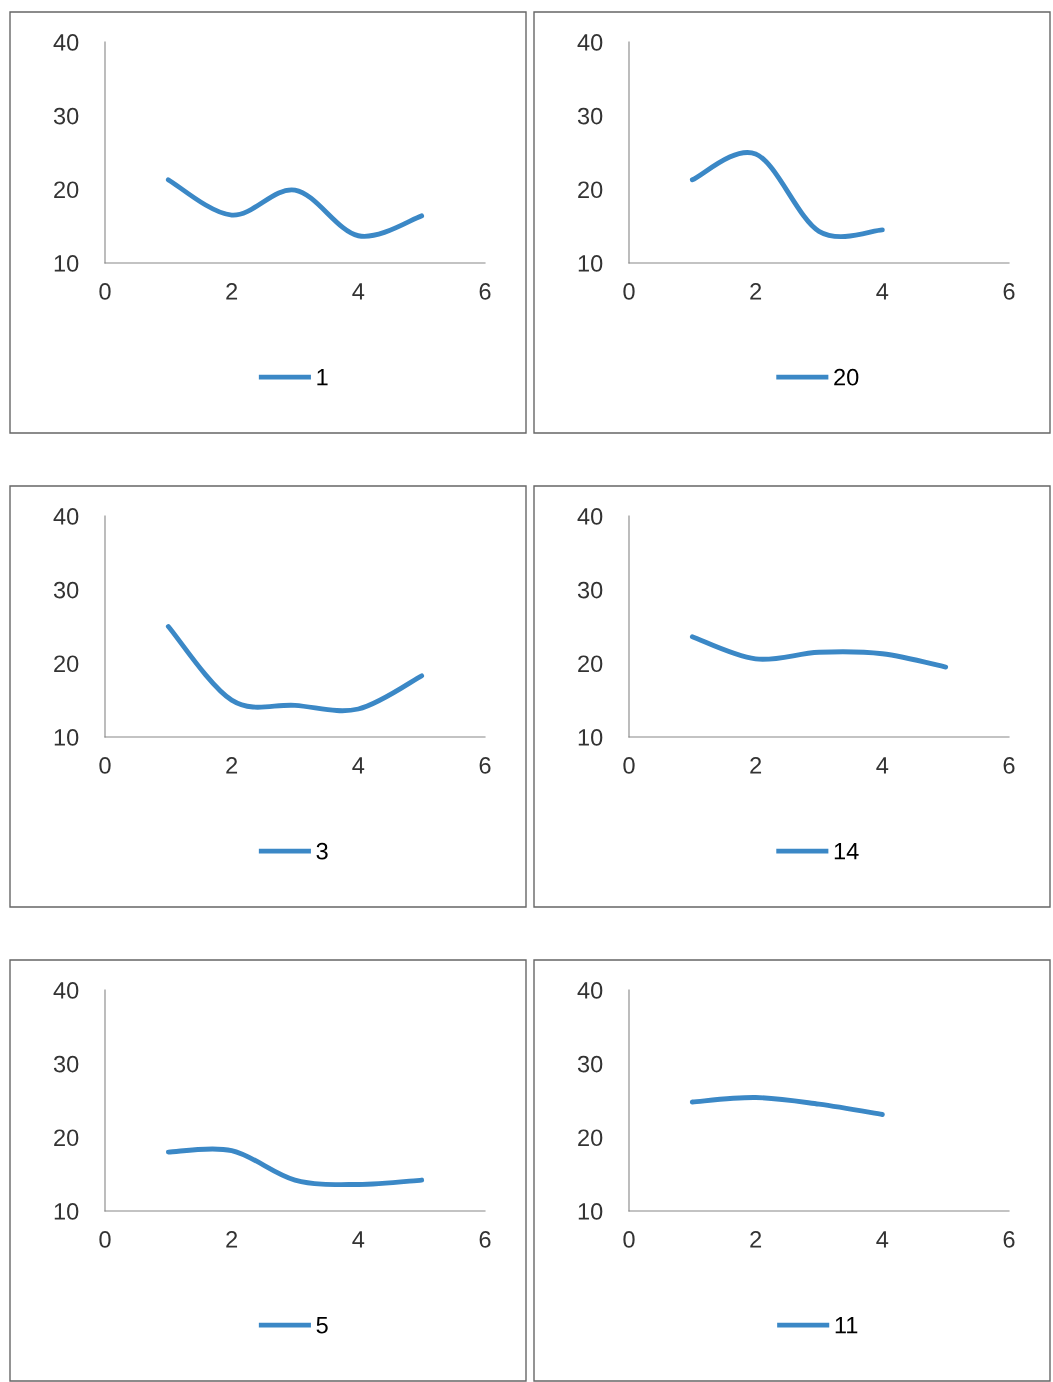 The width and height of the screenshot is (1053, 1382). I want to click on legend-label: 5, so click(322, 1325).